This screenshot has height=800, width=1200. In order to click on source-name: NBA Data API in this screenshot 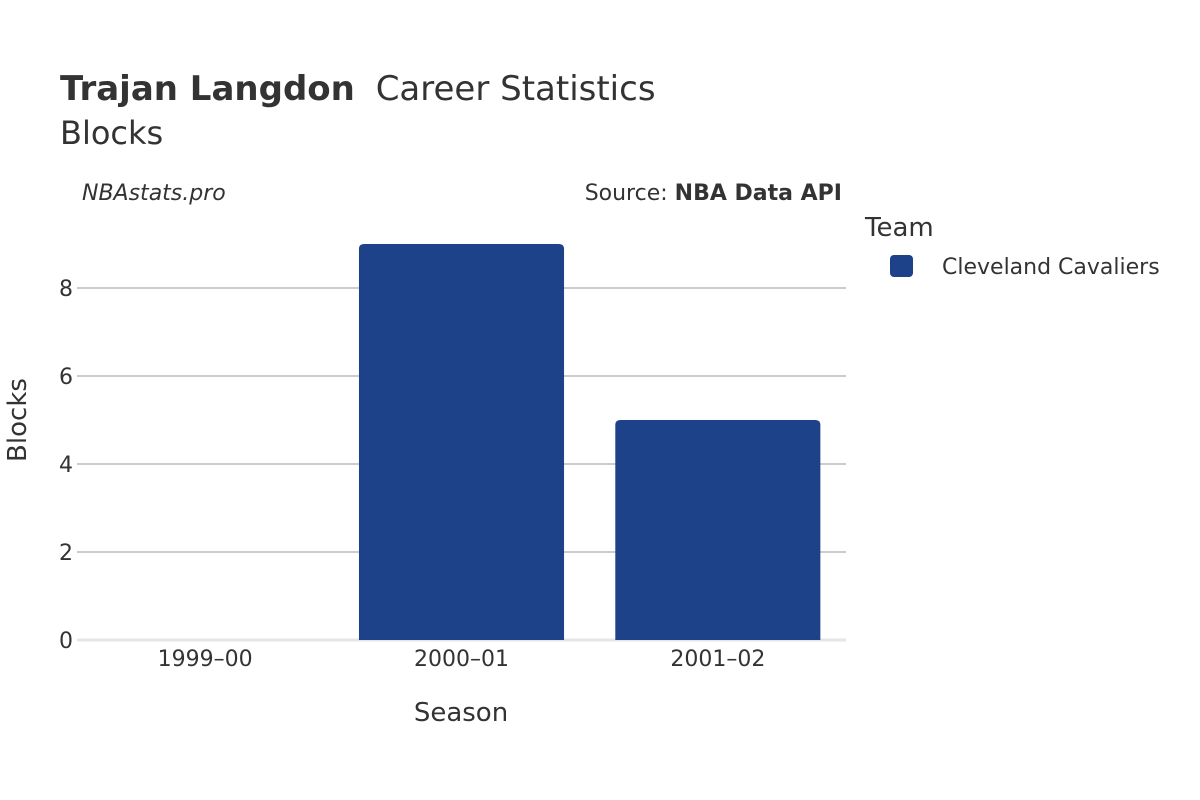, I will do `click(758, 193)`.